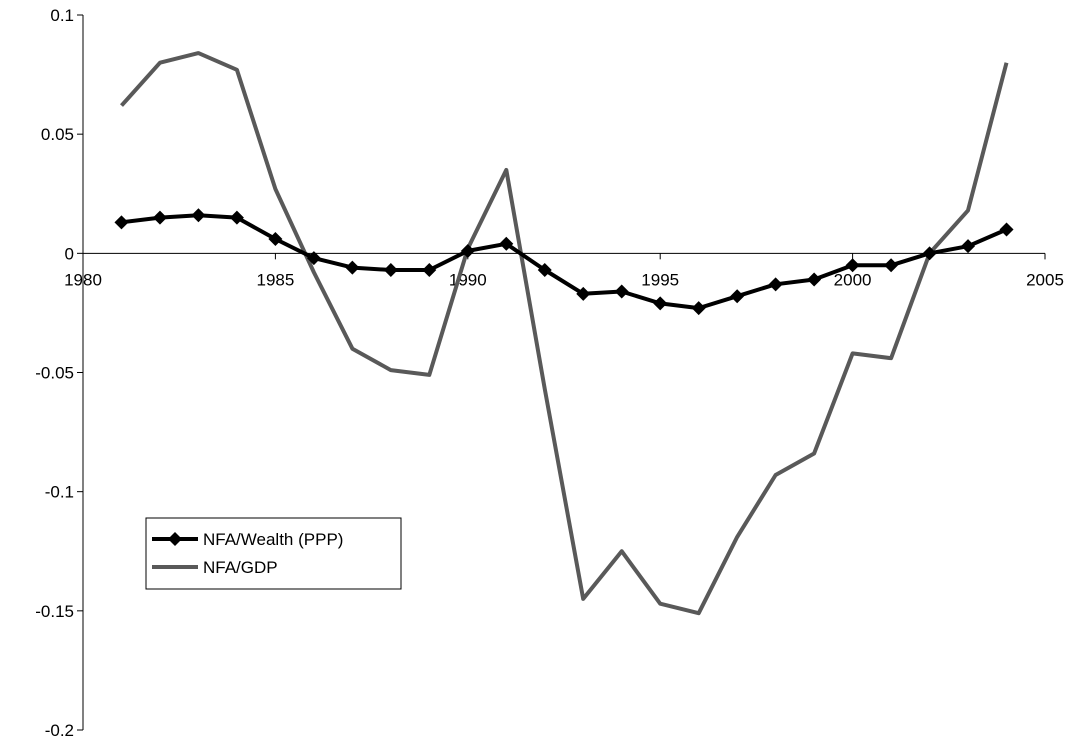 This screenshot has height=742, width=1083. What do you see at coordinates (175, 539) in the screenshot?
I see `legend-marker-nfa-wealth` at bounding box center [175, 539].